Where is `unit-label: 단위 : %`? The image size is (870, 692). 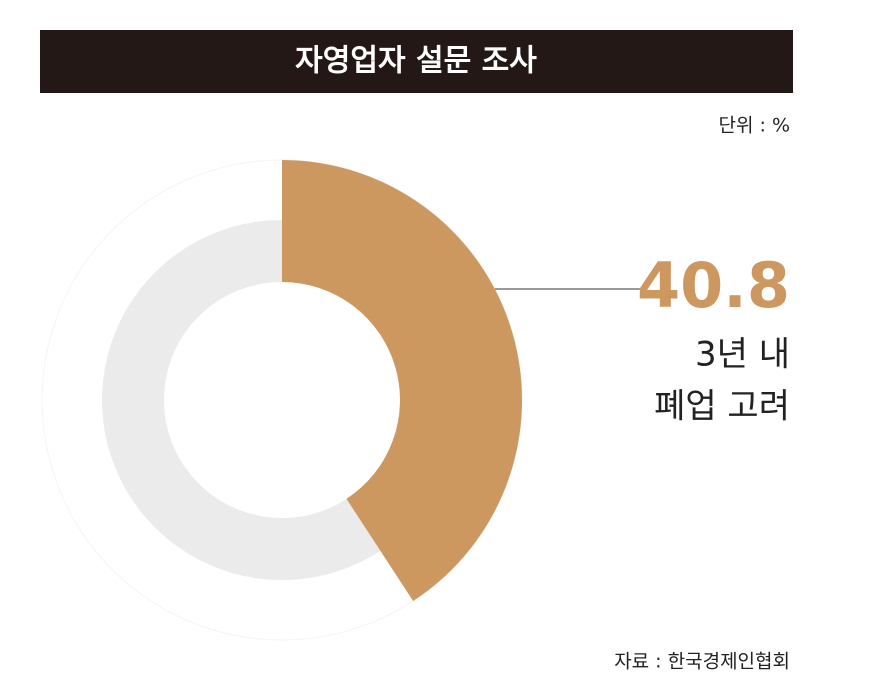
unit-label: 단위 : % is located at coordinates (755, 126).